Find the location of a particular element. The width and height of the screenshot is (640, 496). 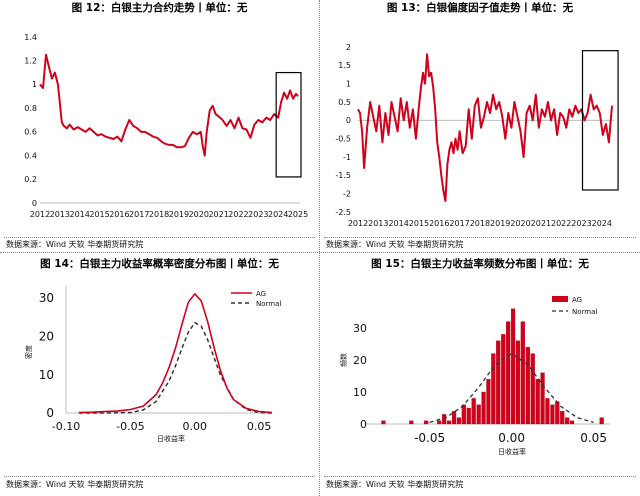

highlight-box is located at coordinates (288, 124).